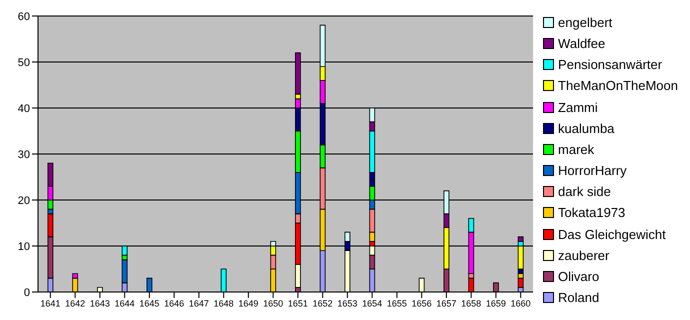  What do you see at coordinates (618, 86) in the screenshot?
I see `legend-label: TheManOnTheMoon` at bounding box center [618, 86].